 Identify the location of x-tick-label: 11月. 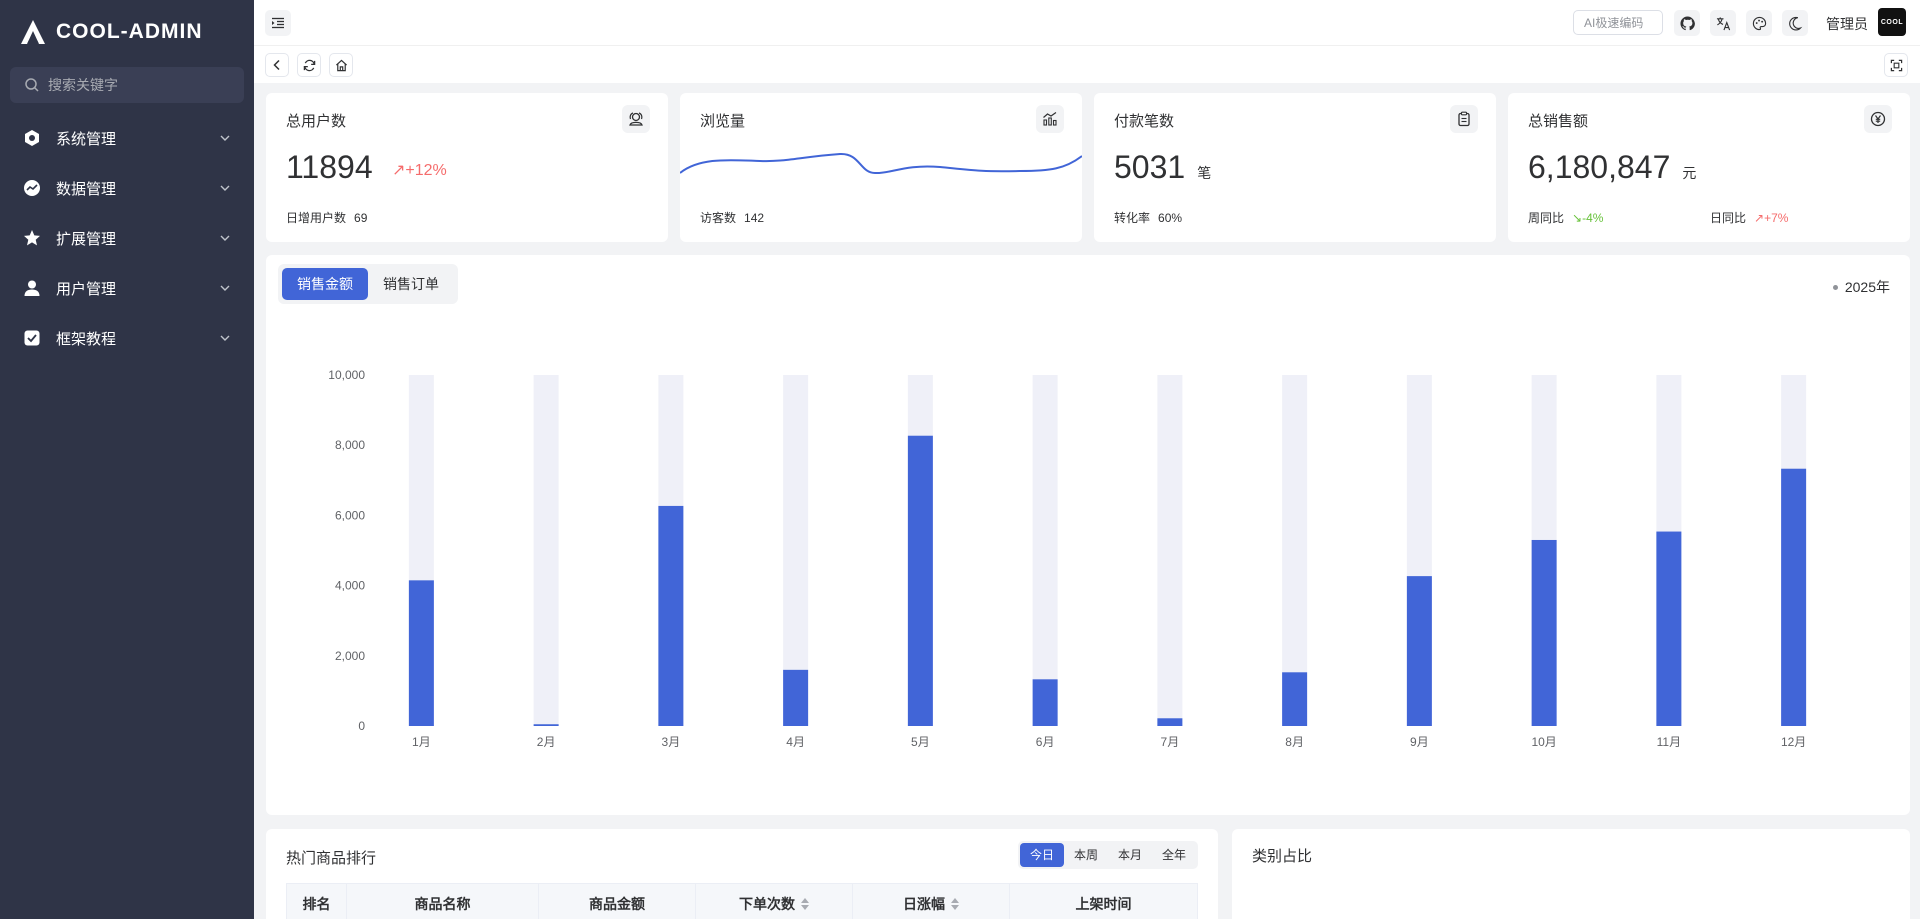
(1669, 742).